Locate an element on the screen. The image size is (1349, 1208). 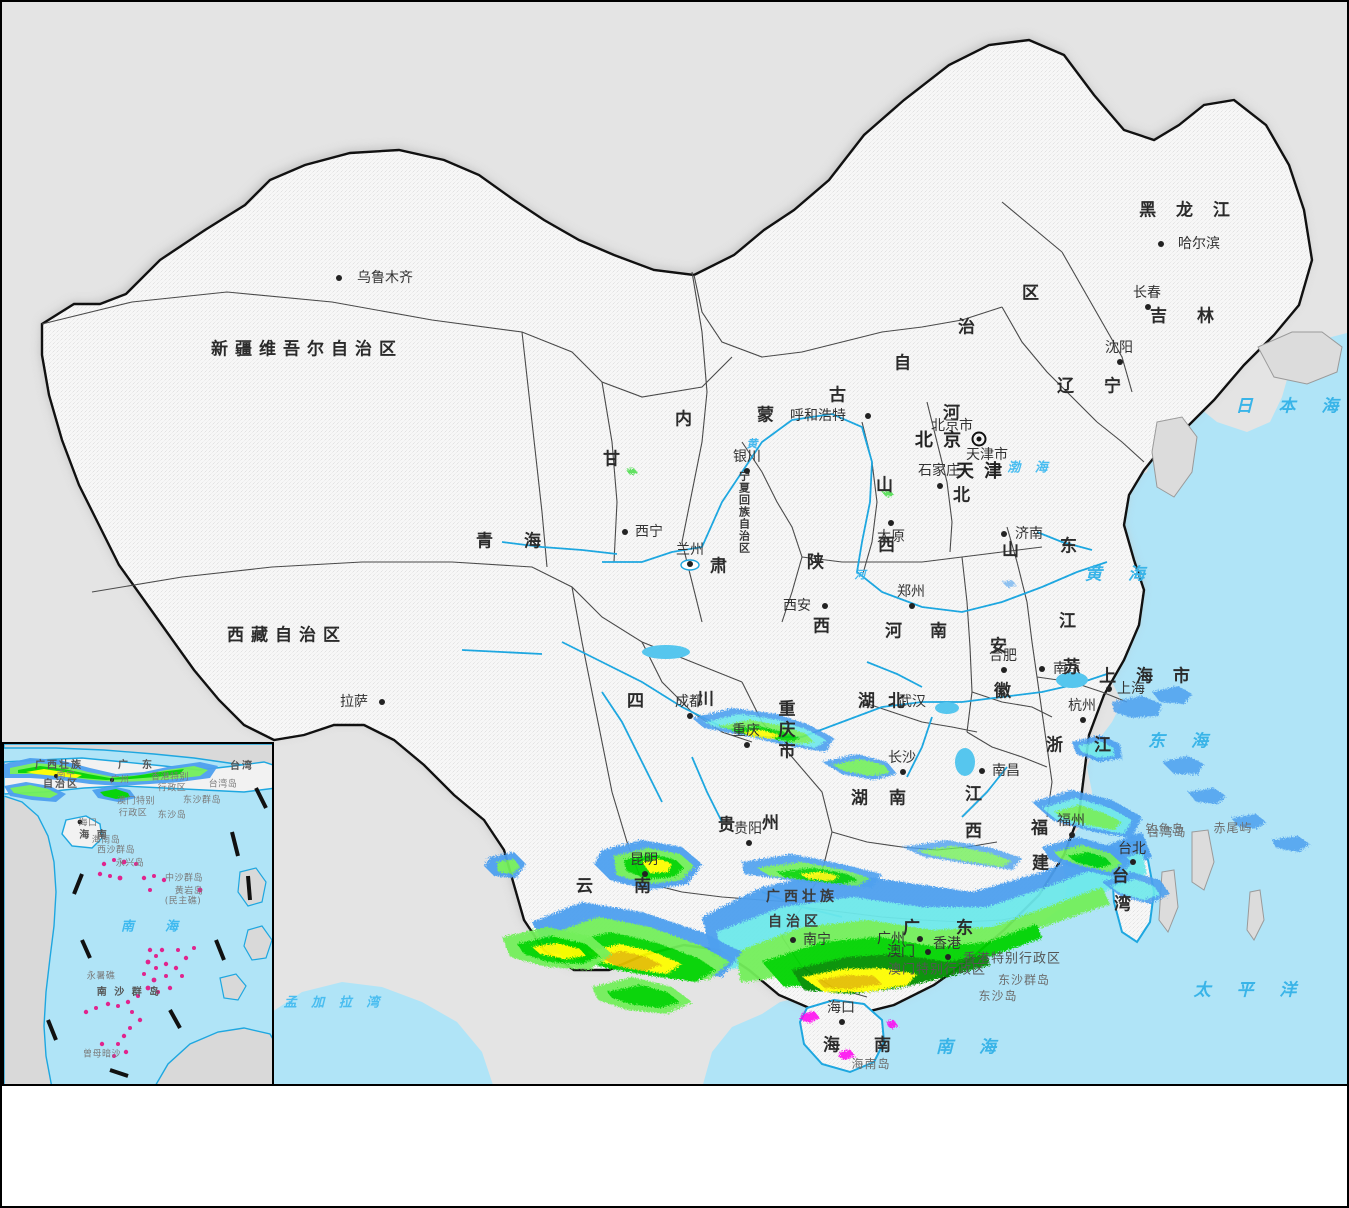
province-label-42: 州 is located at coordinates (774, 823).